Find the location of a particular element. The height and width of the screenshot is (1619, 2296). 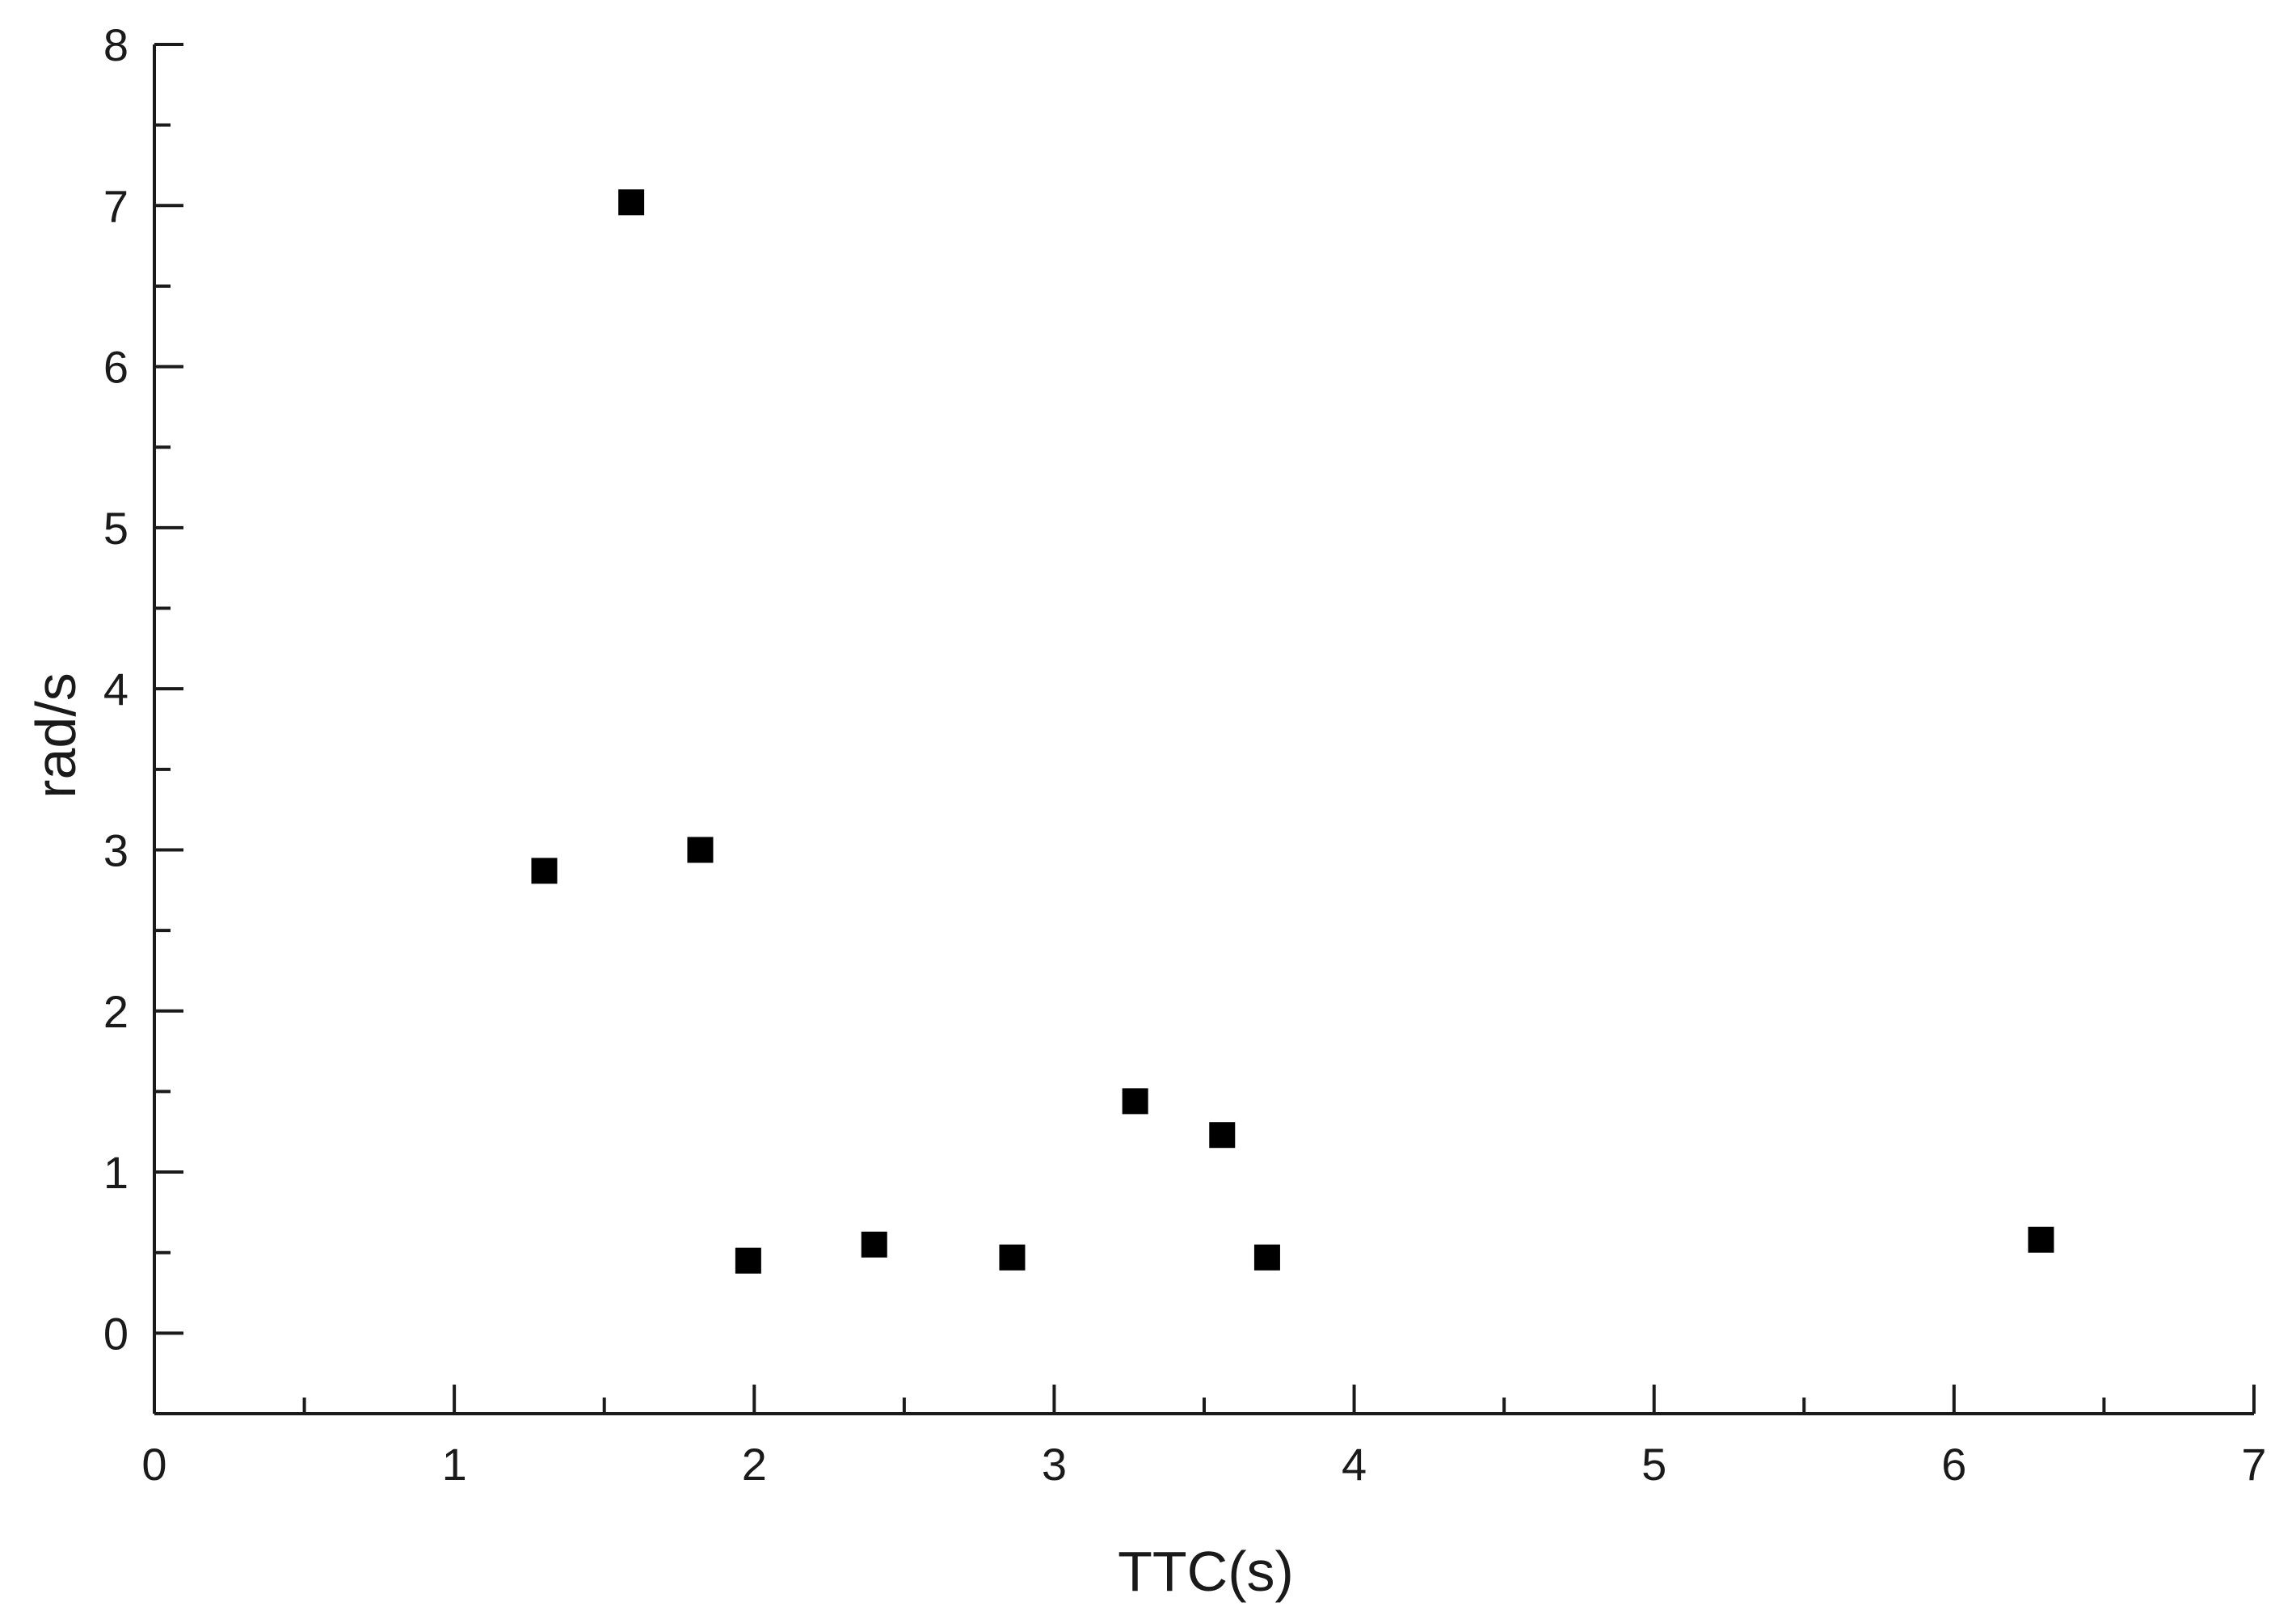

y-tick-label: 8 is located at coordinates (115, 44).